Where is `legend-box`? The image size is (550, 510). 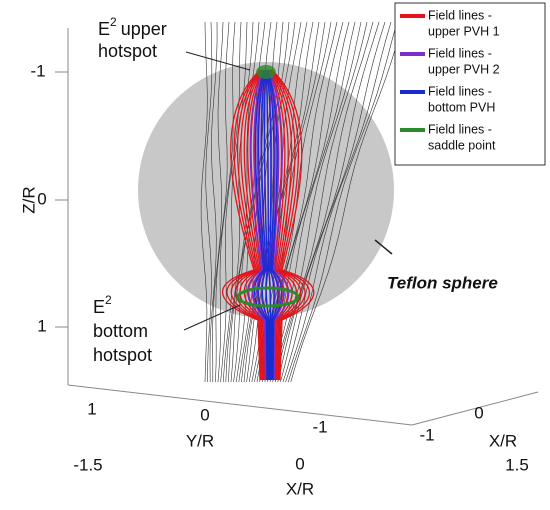
legend-box is located at coordinates (470, 84).